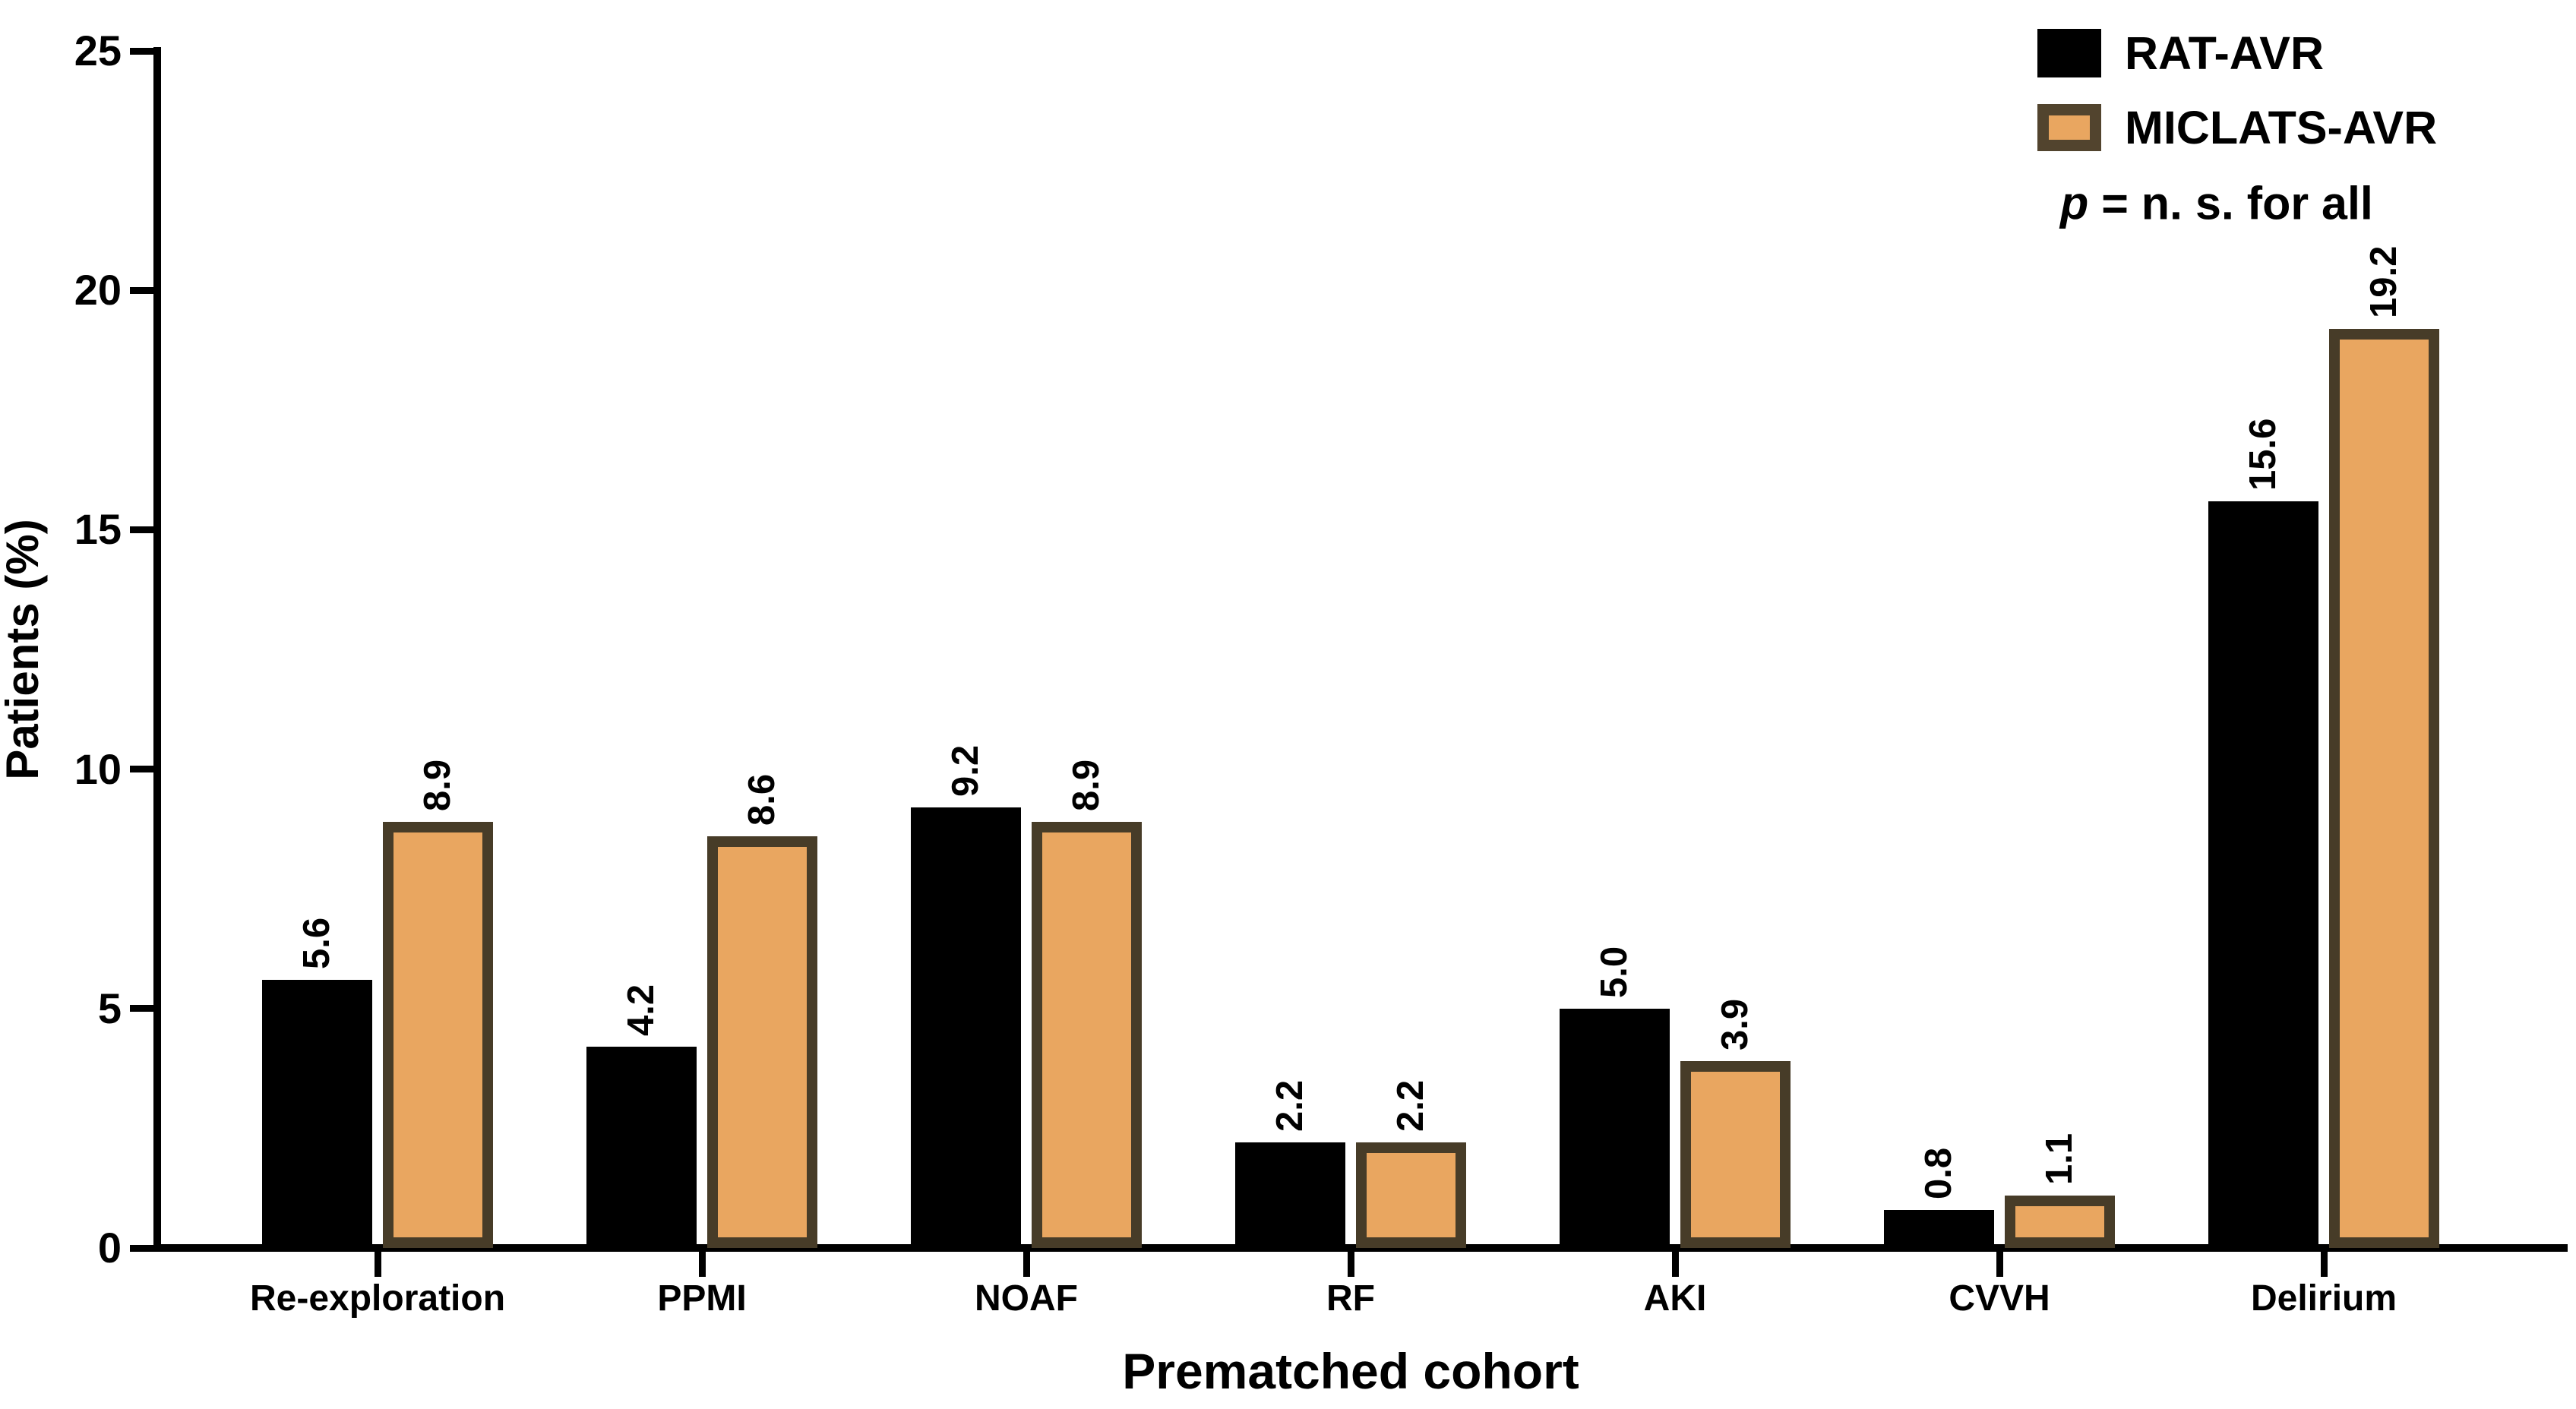  Describe the element at coordinates (762, 1042) in the screenshot. I see `bar-miclats-avr-ppmi` at that location.